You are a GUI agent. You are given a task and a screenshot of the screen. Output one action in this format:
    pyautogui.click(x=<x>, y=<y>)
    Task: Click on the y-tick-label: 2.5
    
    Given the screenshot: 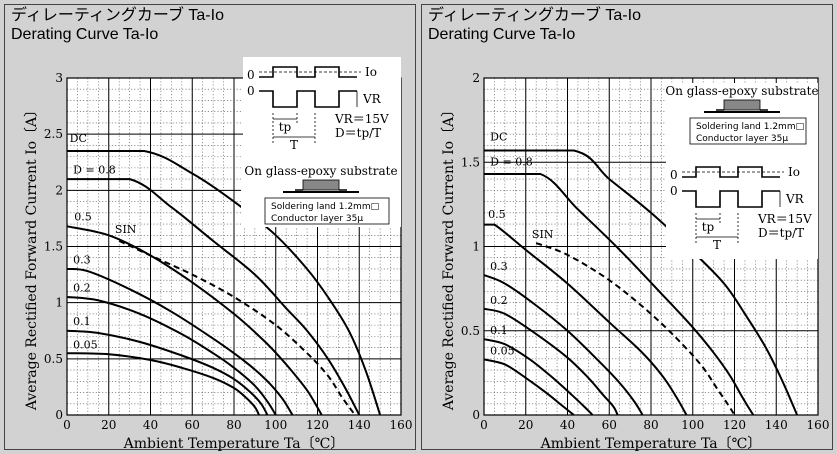 What is the action you would take?
    pyautogui.click(x=53, y=134)
    